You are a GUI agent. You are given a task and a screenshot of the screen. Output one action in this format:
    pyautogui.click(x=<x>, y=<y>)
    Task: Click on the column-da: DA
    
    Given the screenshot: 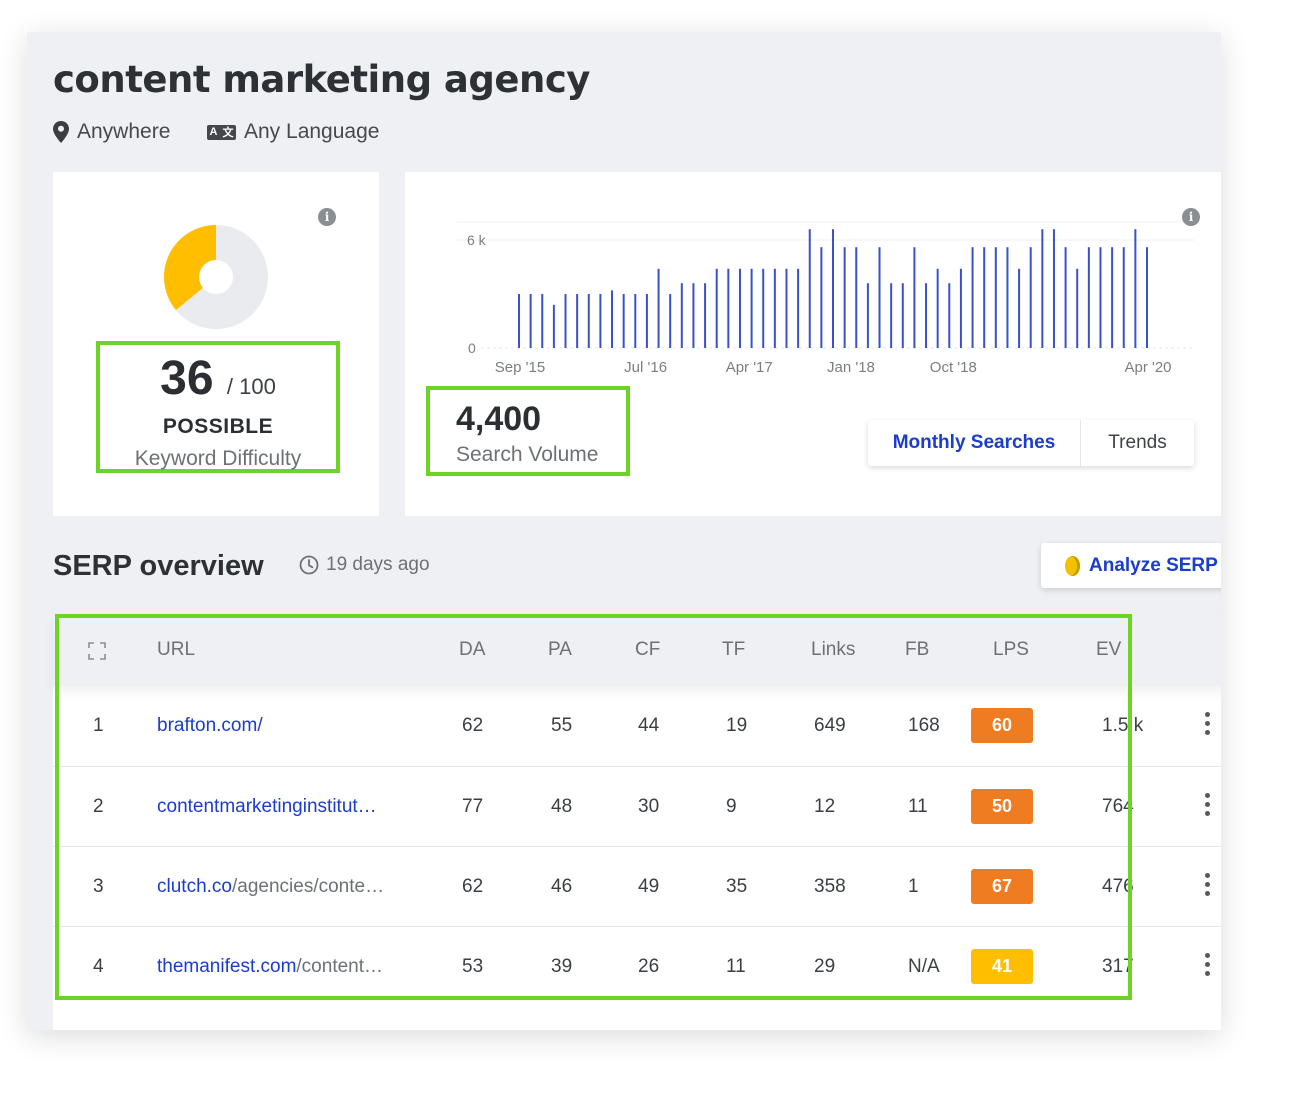 What is the action you would take?
    pyautogui.click(x=472, y=649)
    